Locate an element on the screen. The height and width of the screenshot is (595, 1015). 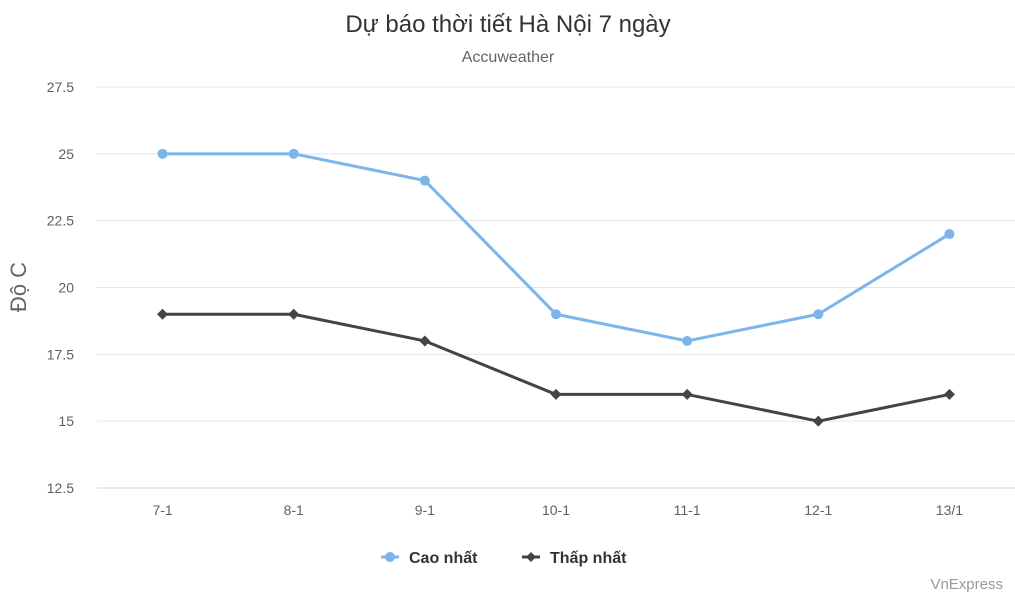
chart-subtitle: Accuweather is located at coordinates (508, 57).